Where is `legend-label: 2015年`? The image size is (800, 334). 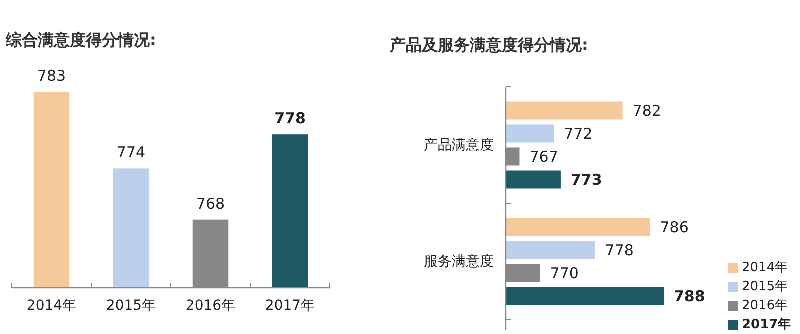 legend-label: 2015年 is located at coordinates (765, 287).